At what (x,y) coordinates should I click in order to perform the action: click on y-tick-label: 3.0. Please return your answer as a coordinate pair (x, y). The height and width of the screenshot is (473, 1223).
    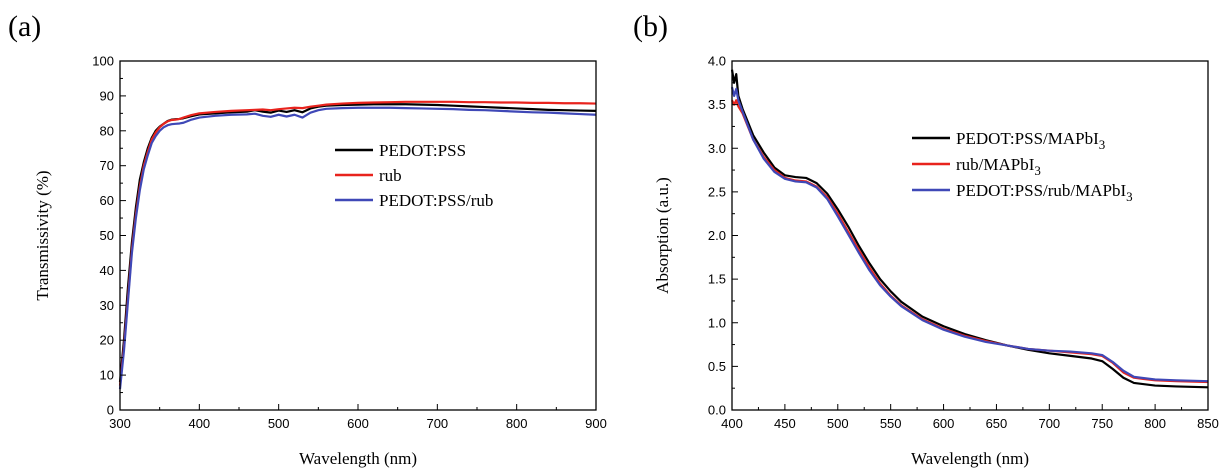
    Looking at the image, I should click on (717, 148).